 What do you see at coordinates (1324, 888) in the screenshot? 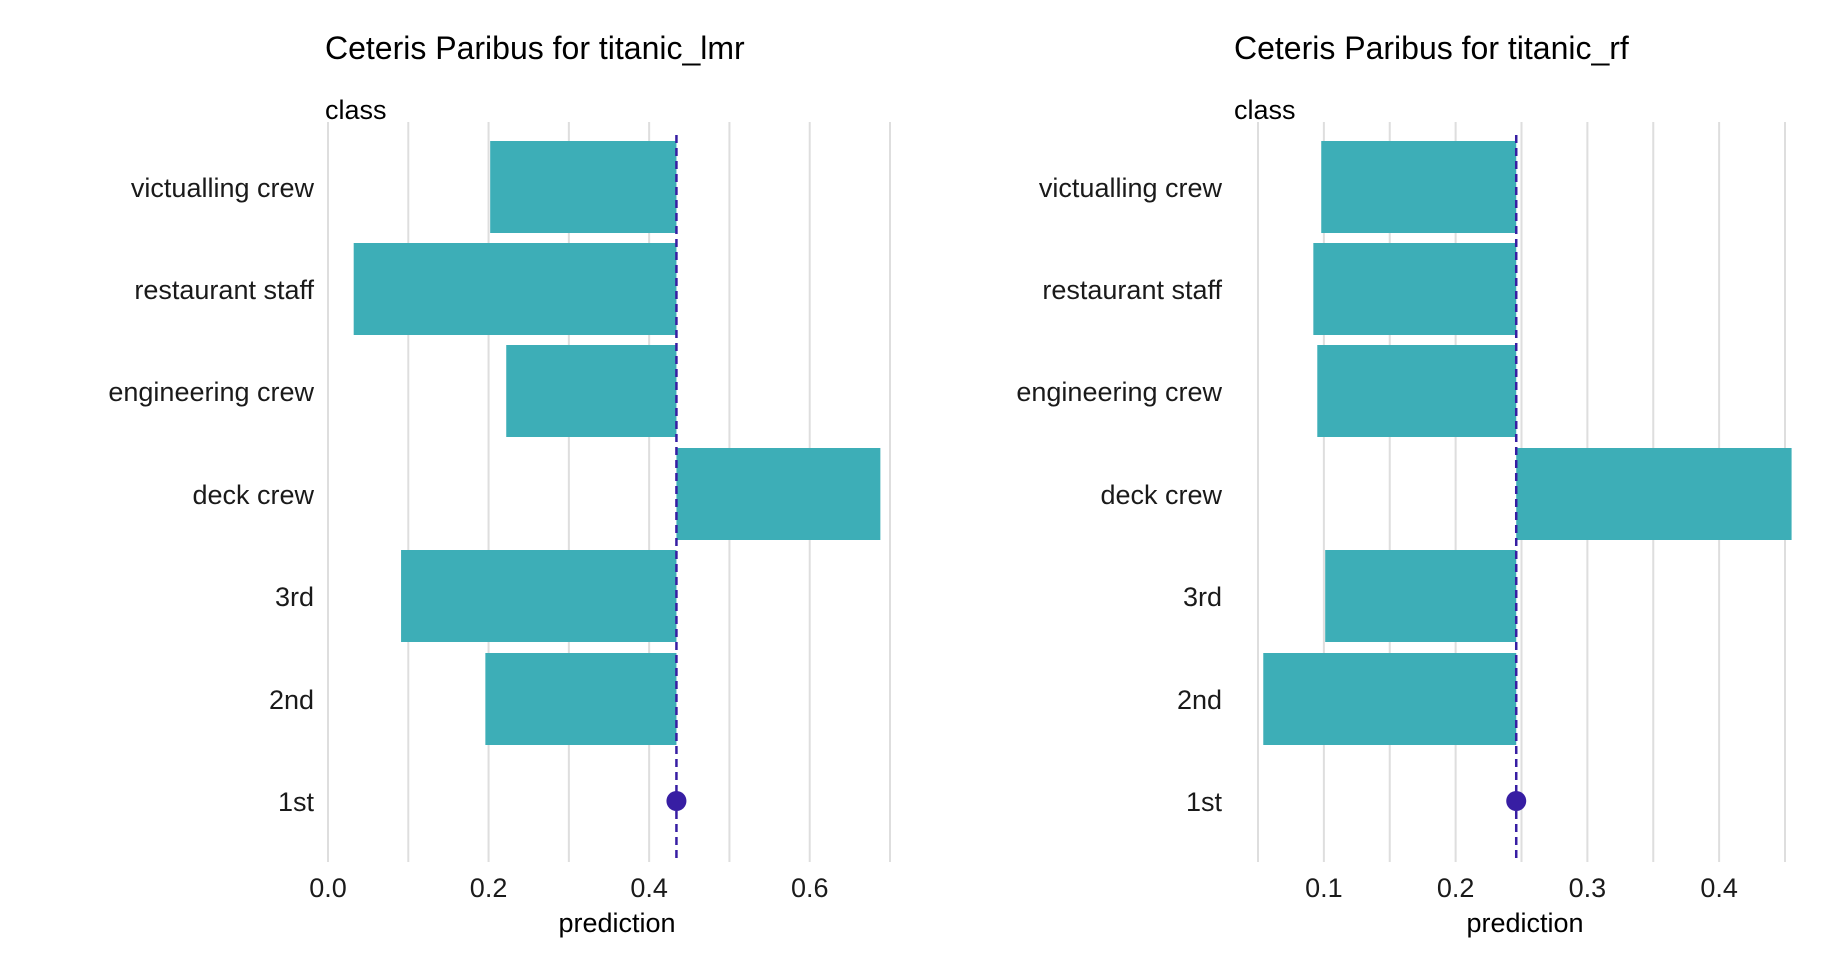
I see `x-tick-label: 0.1` at bounding box center [1324, 888].